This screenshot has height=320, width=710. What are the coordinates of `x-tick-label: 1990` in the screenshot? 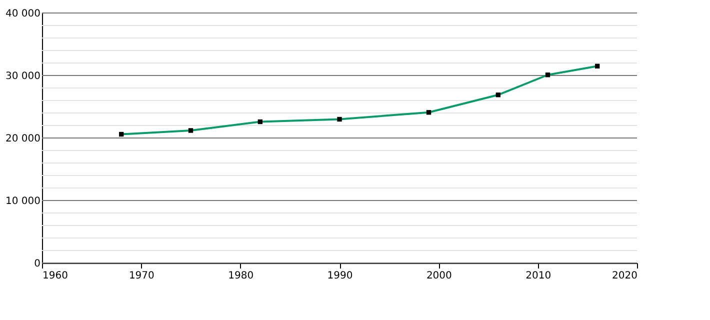 It's located at (340, 276).